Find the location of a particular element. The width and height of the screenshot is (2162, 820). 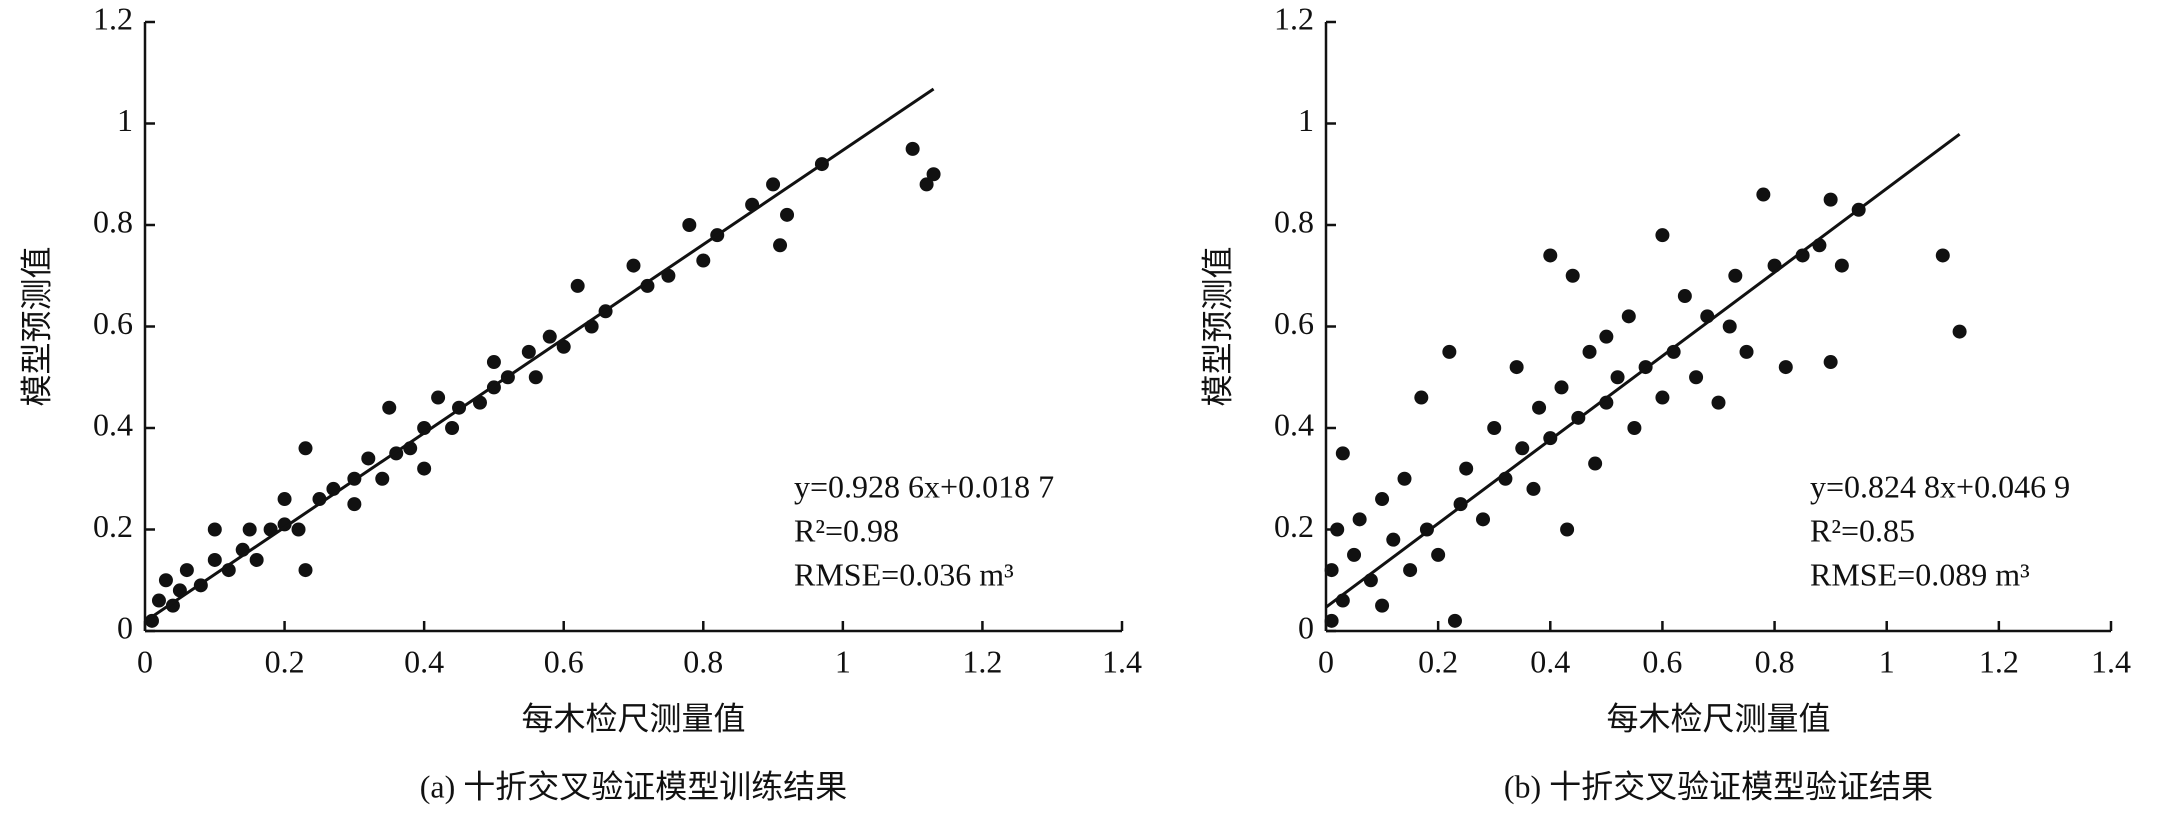

annotation: R²=0.85 is located at coordinates (1862, 530).